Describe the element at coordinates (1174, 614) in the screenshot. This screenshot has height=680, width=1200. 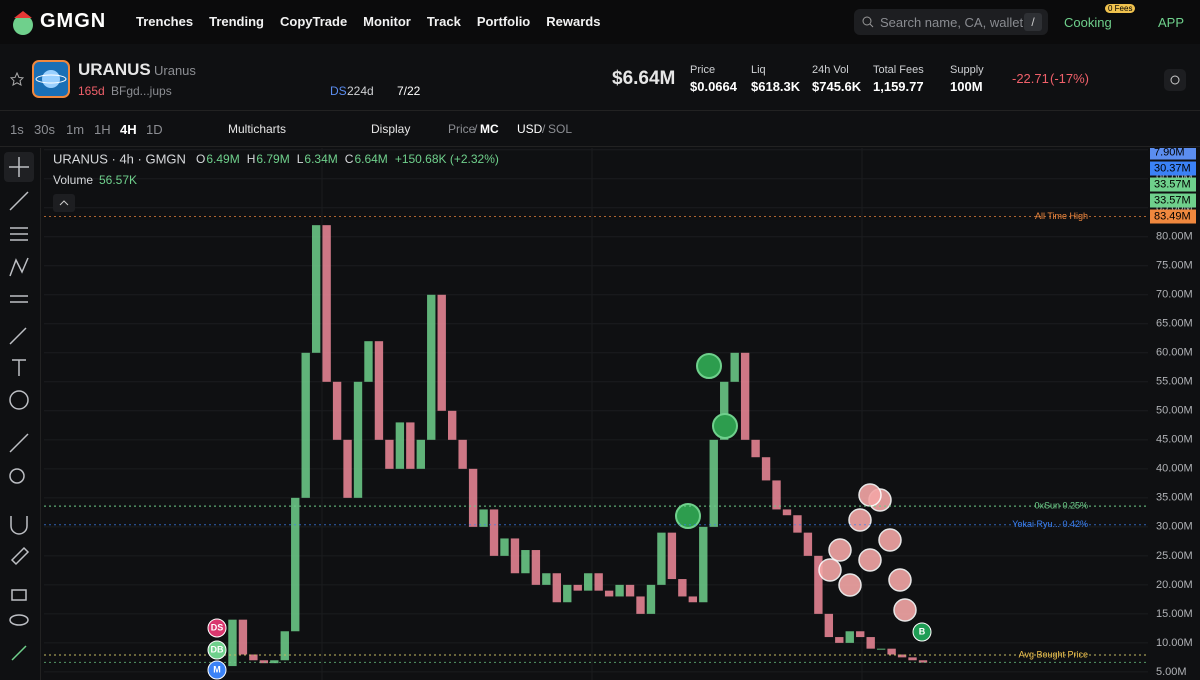
I see `y-tick-label: 15.00M` at that location.